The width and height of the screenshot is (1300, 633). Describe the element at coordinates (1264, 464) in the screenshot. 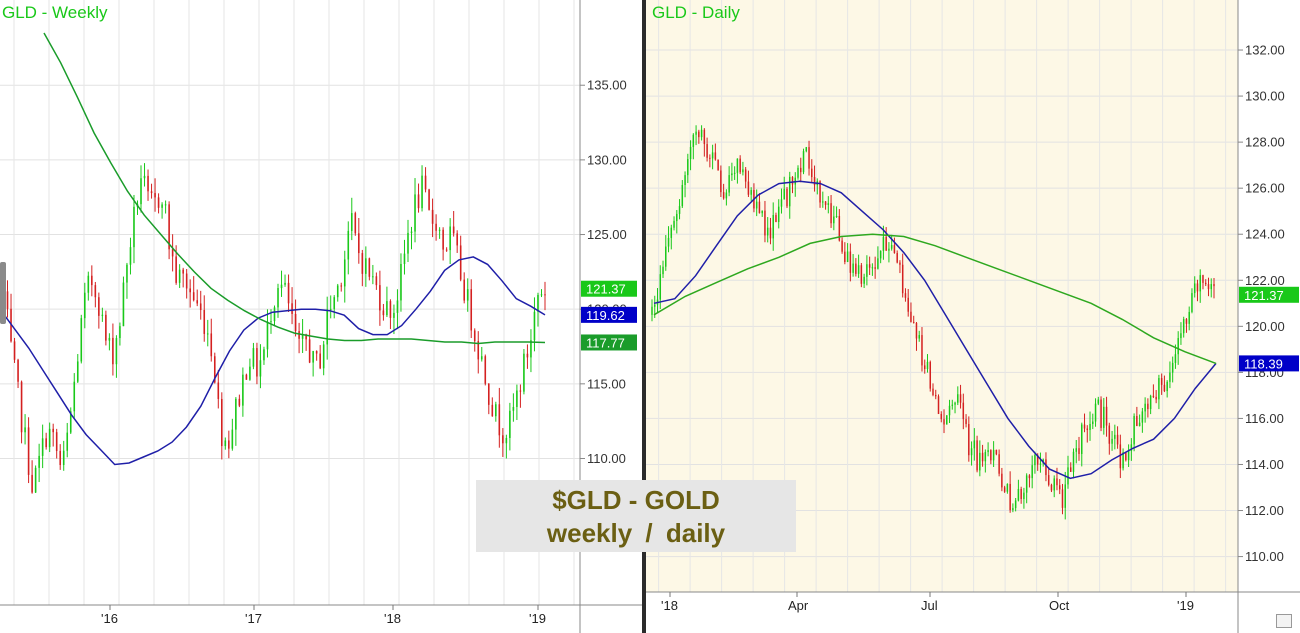

I see `y-tick-label: 114.00` at that location.